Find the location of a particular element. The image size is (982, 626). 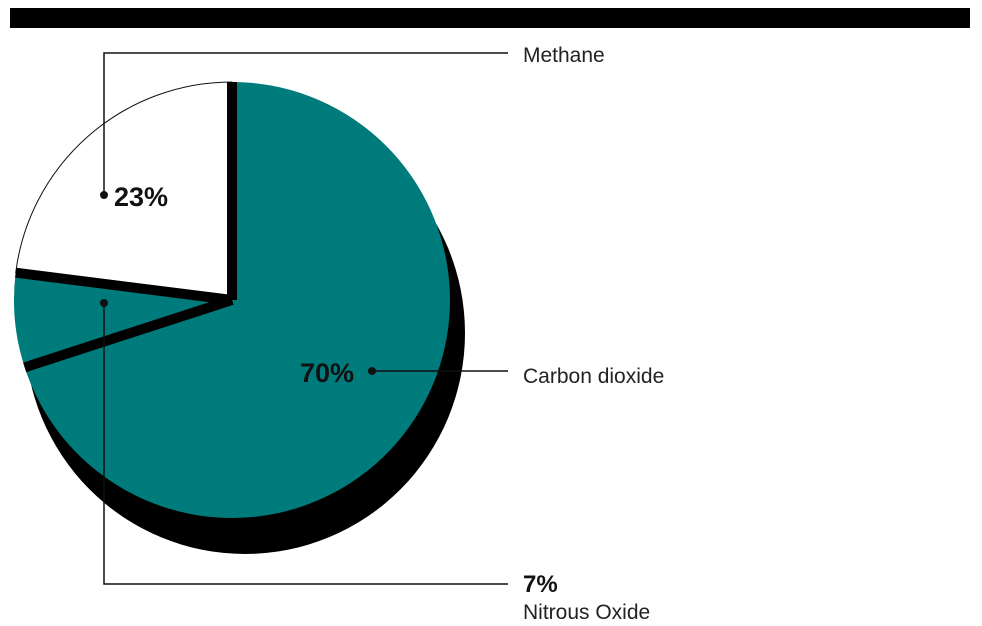

nitrous-oxide-dot is located at coordinates (104, 303).